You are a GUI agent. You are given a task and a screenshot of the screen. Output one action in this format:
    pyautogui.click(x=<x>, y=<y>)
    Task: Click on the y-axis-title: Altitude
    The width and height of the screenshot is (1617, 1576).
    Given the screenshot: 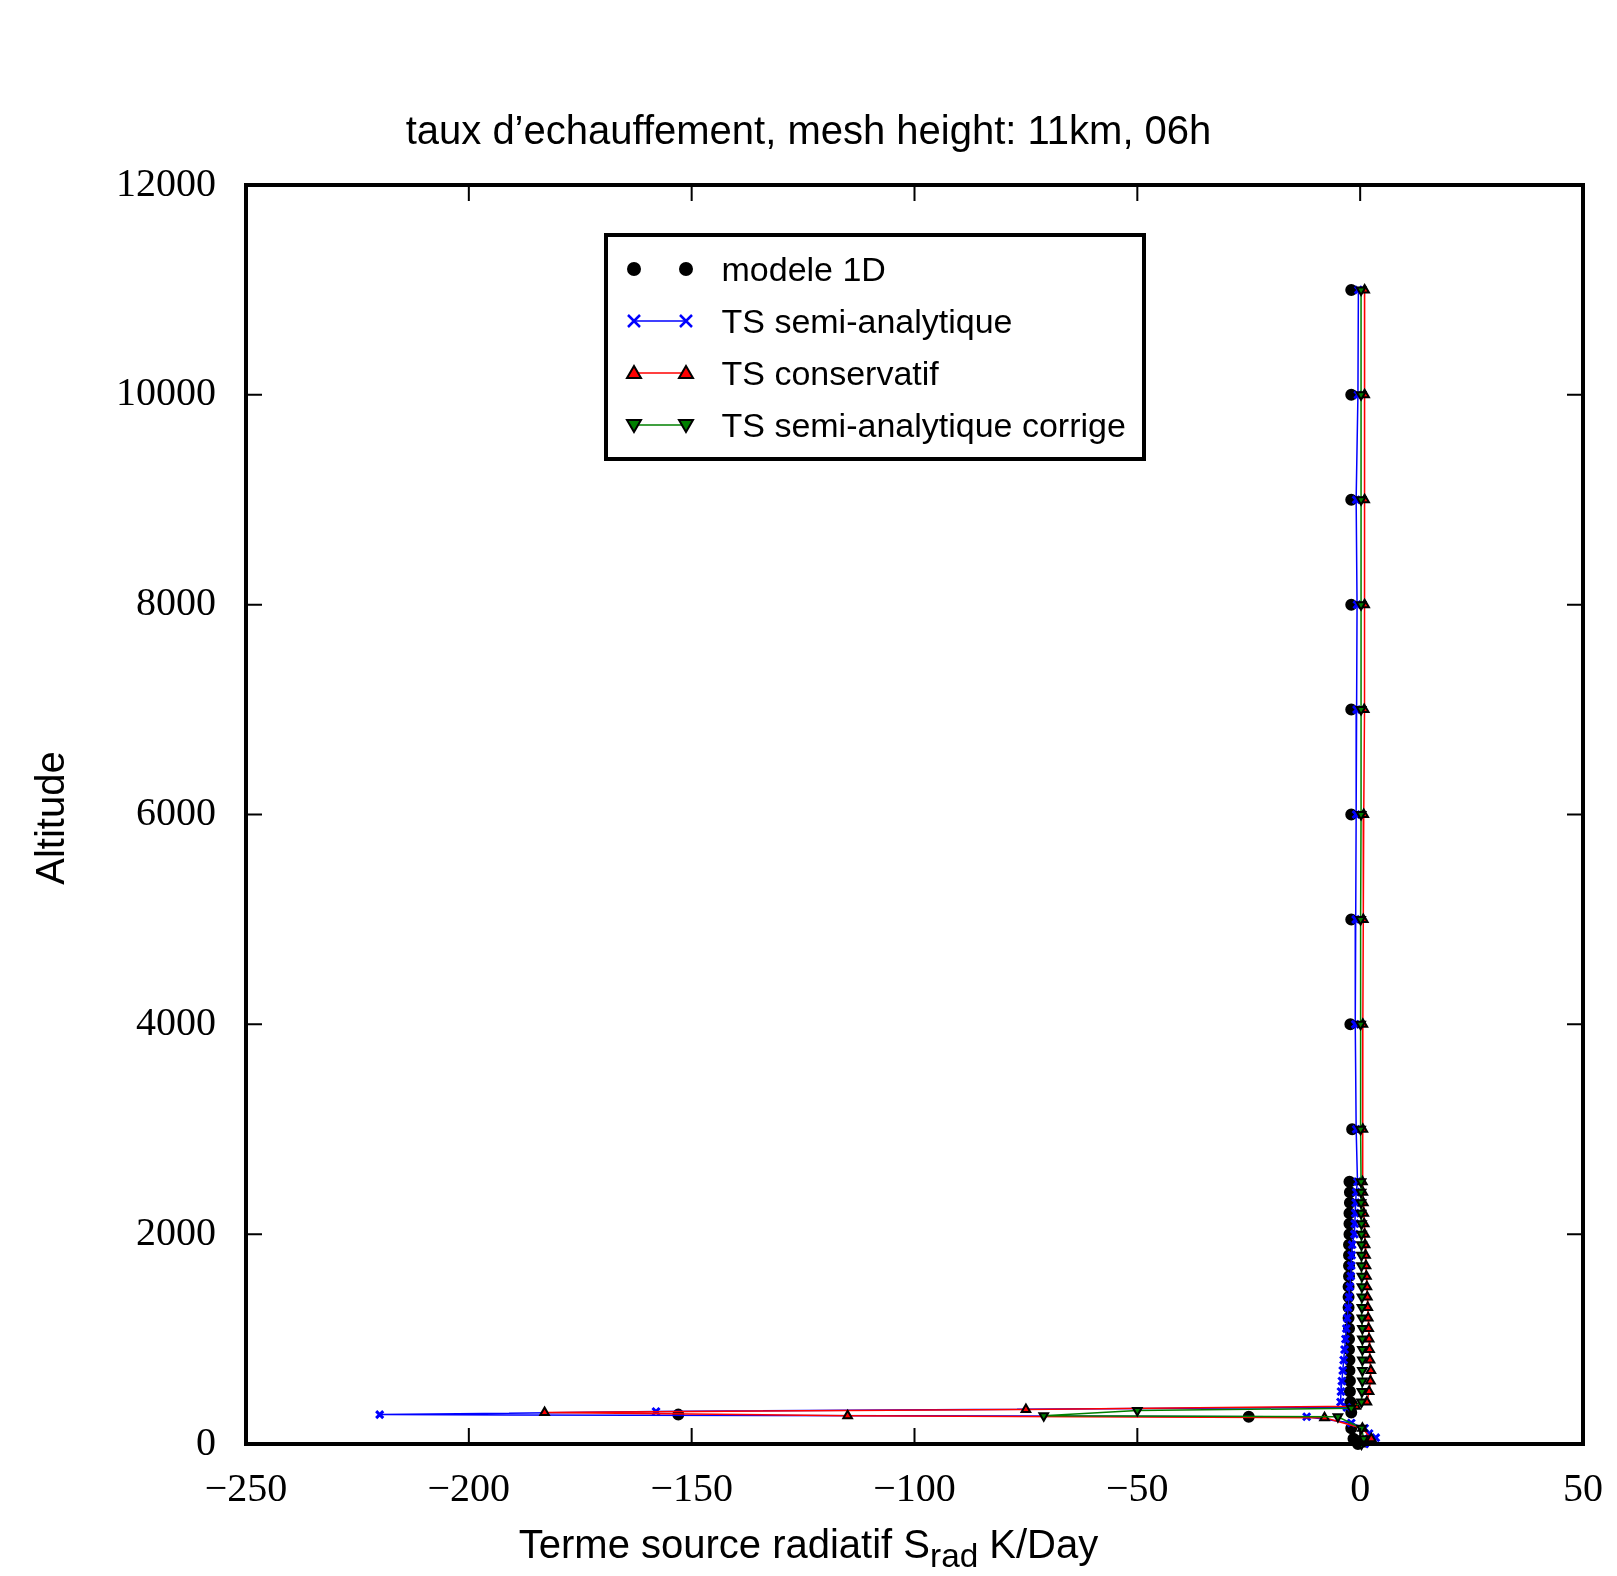 What is the action you would take?
    pyautogui.click(x=50, y=818)
    